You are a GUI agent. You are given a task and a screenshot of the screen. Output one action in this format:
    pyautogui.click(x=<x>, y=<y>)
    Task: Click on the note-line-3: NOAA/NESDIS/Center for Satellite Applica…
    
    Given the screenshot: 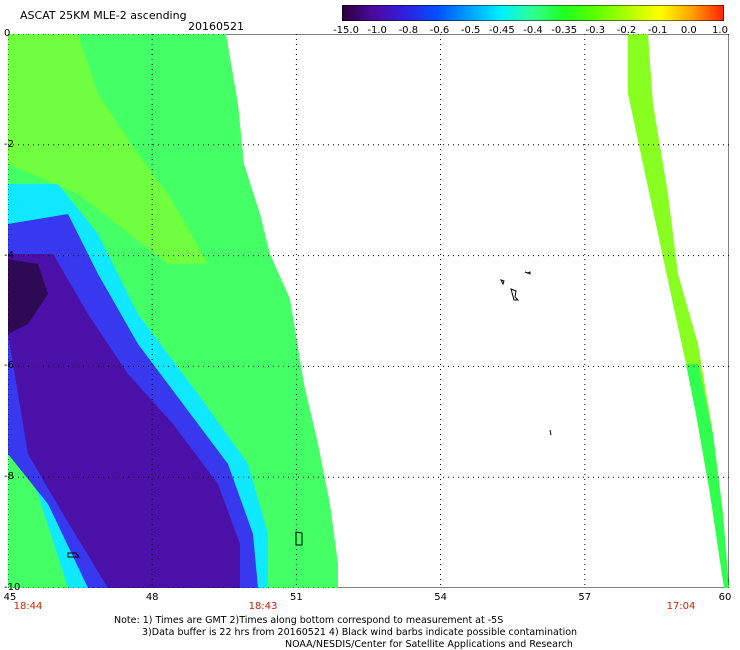 What is the action you would take?
    pyautogui.click(x=429, y=644)
    